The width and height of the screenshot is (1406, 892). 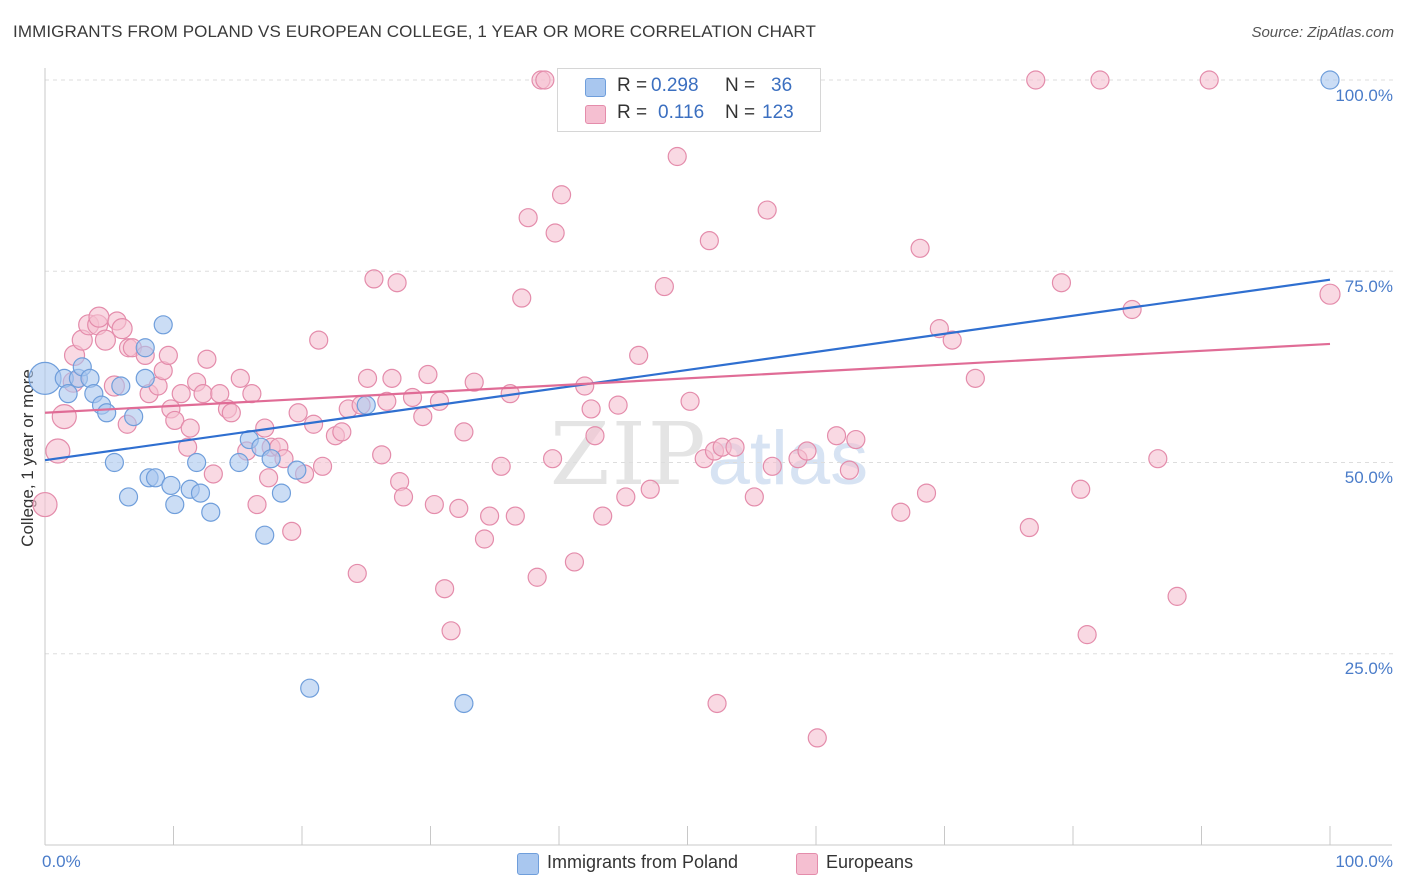 What do you see at coordinates (870, 862) in the screenshot?
I see `europeans-legend-label: Europeans` at bounding box center [870, 862].